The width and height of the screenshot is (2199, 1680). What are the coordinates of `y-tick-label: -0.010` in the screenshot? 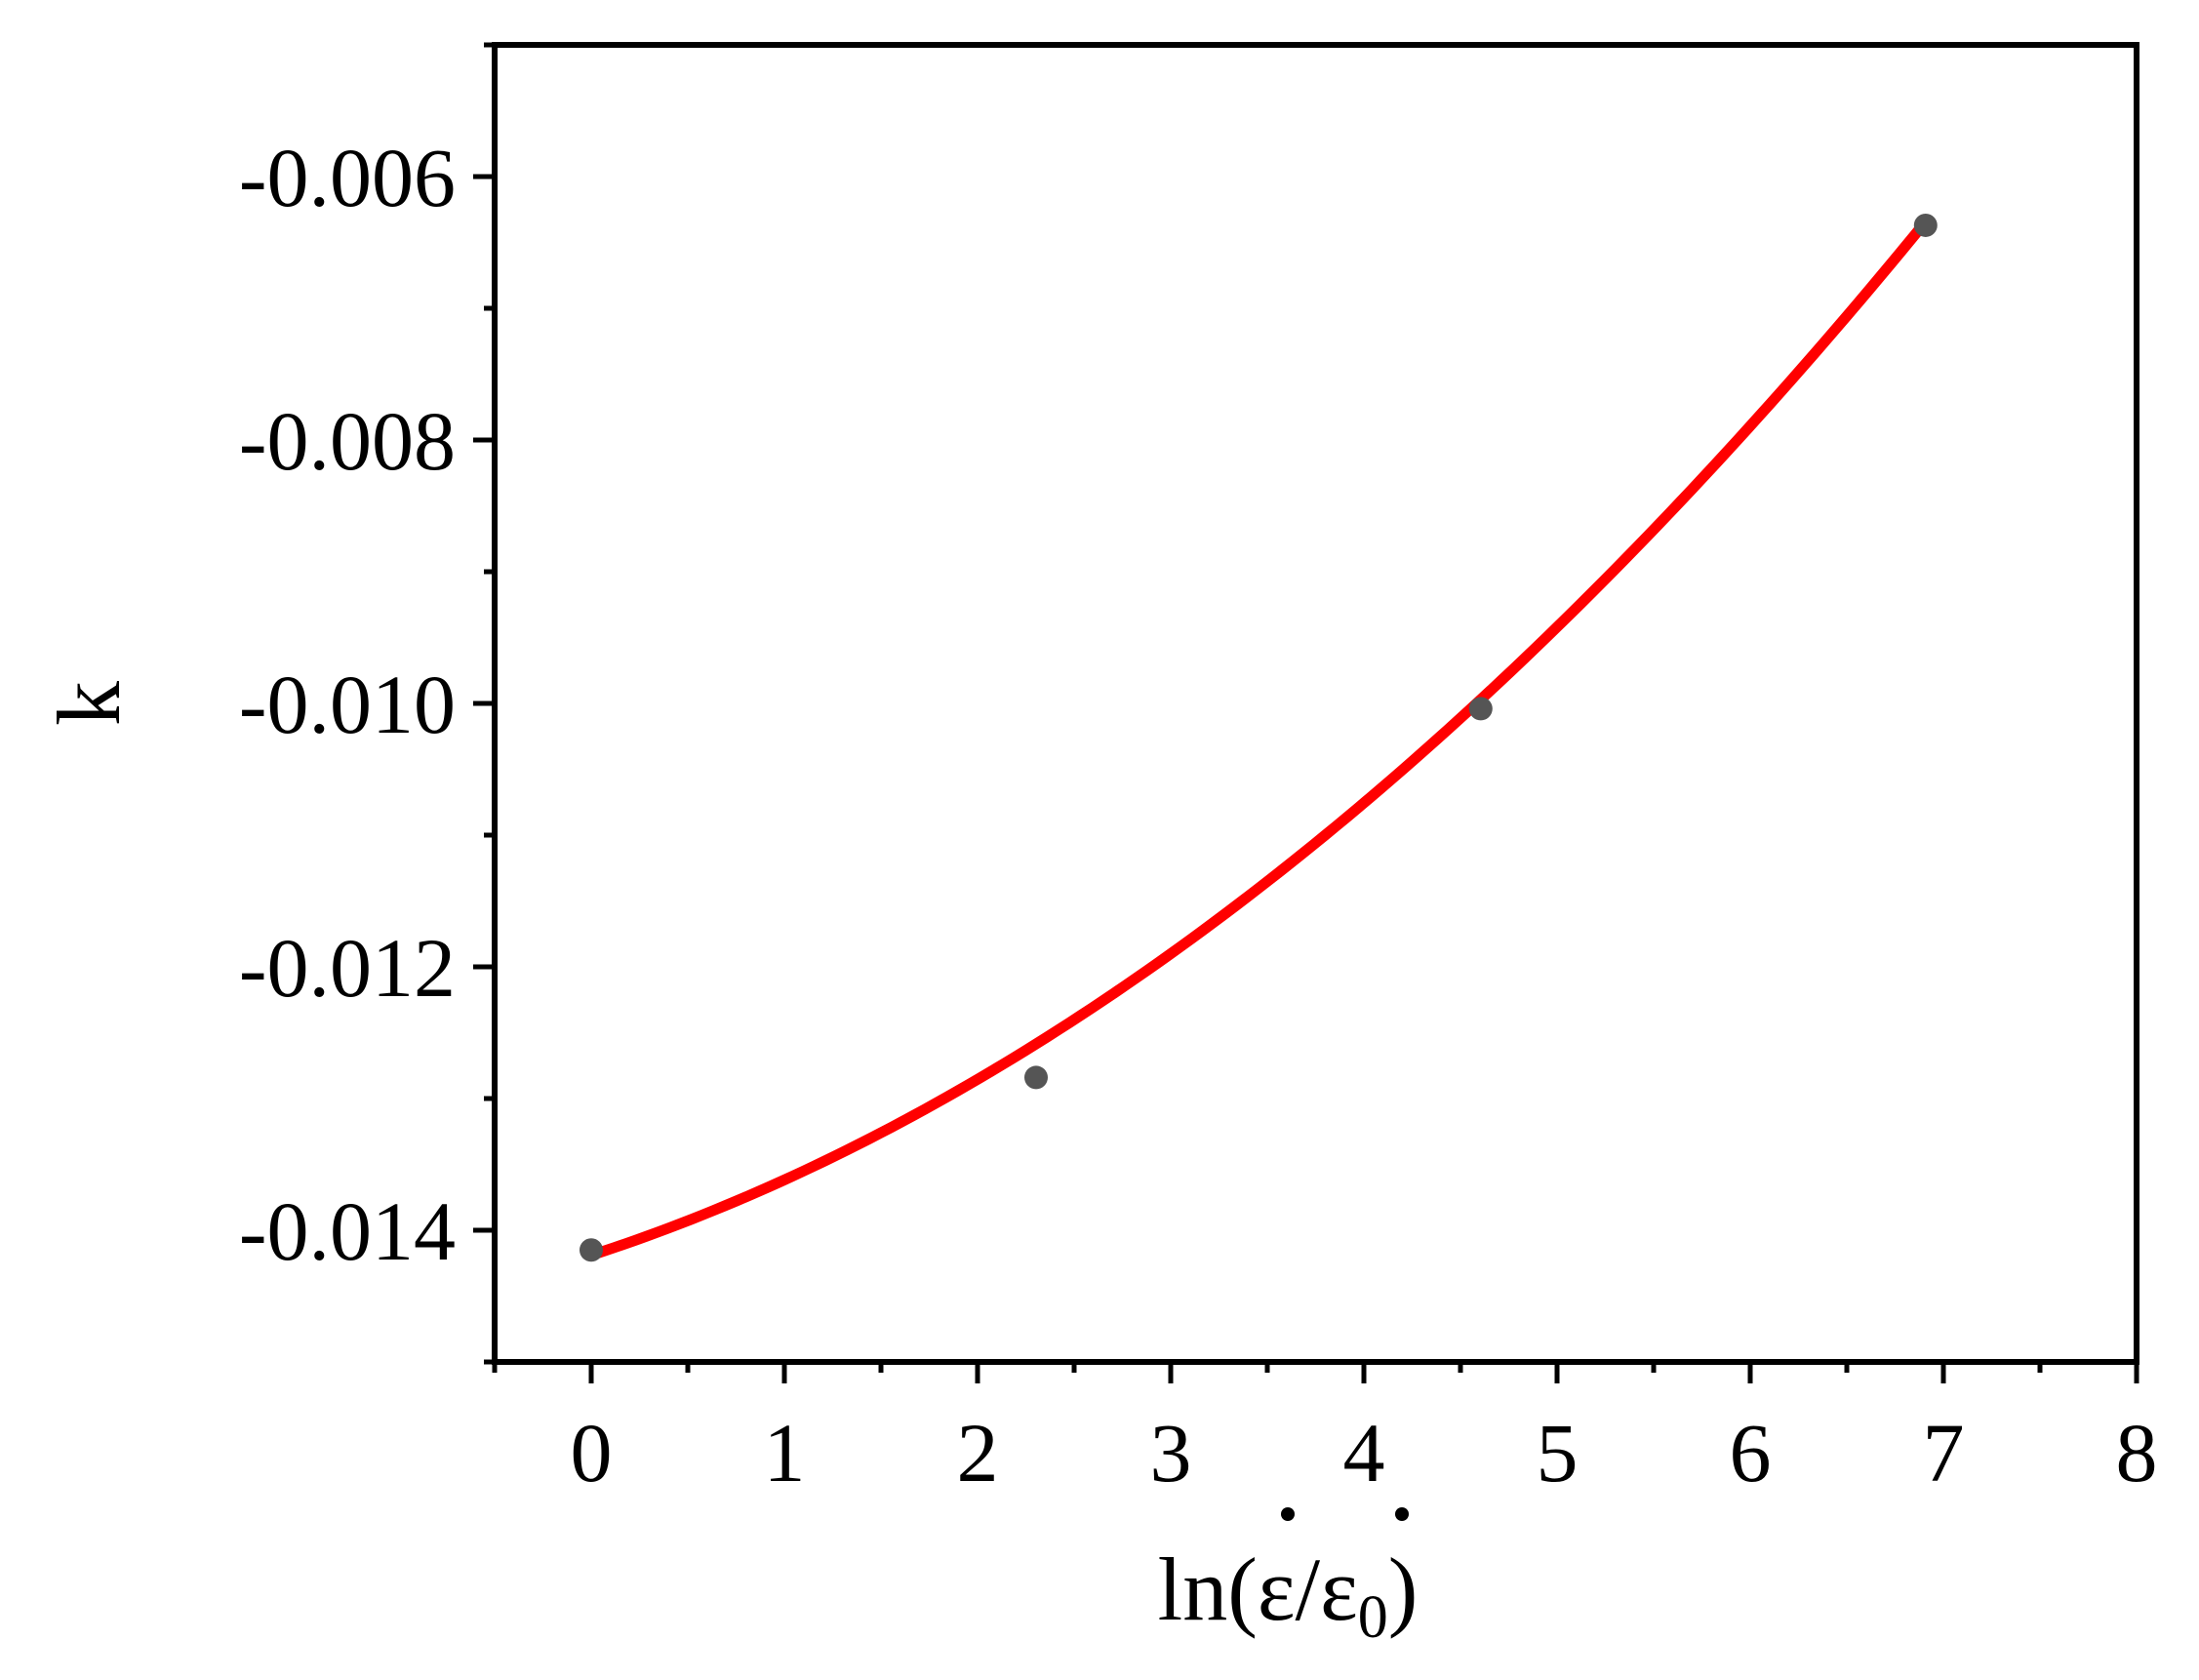 It's located at (348, 704).